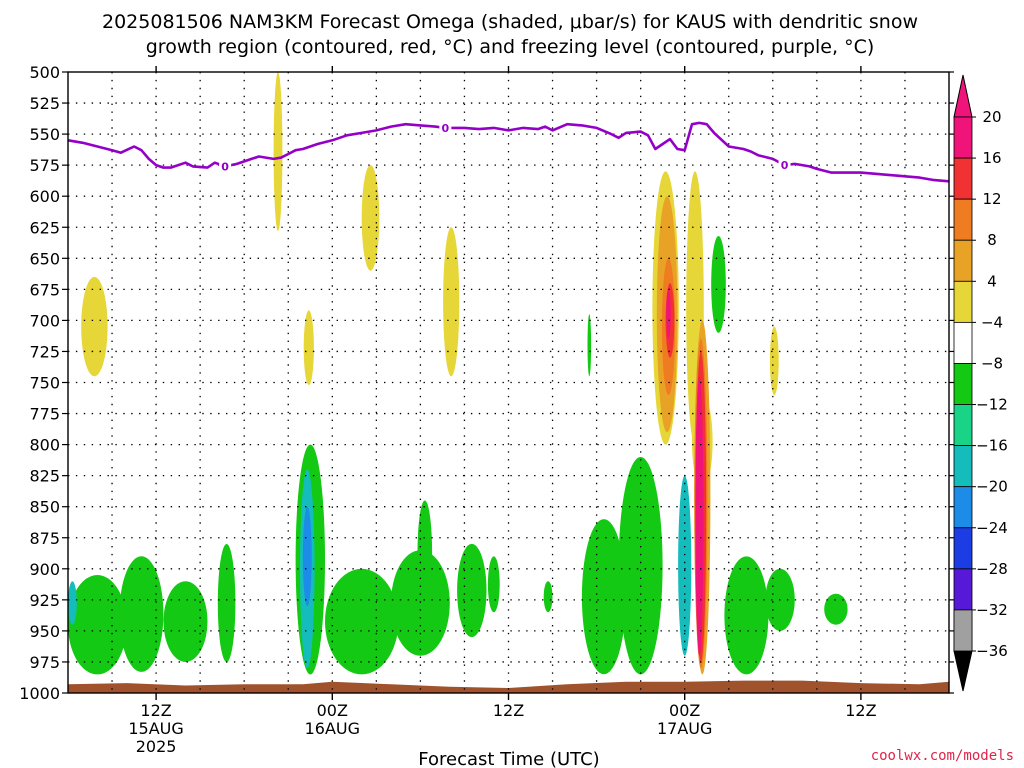  What do you see at coordinates (44, 258) in the screenshot?
I see `y-tick-label: 650` at bounding box center [44, 258].